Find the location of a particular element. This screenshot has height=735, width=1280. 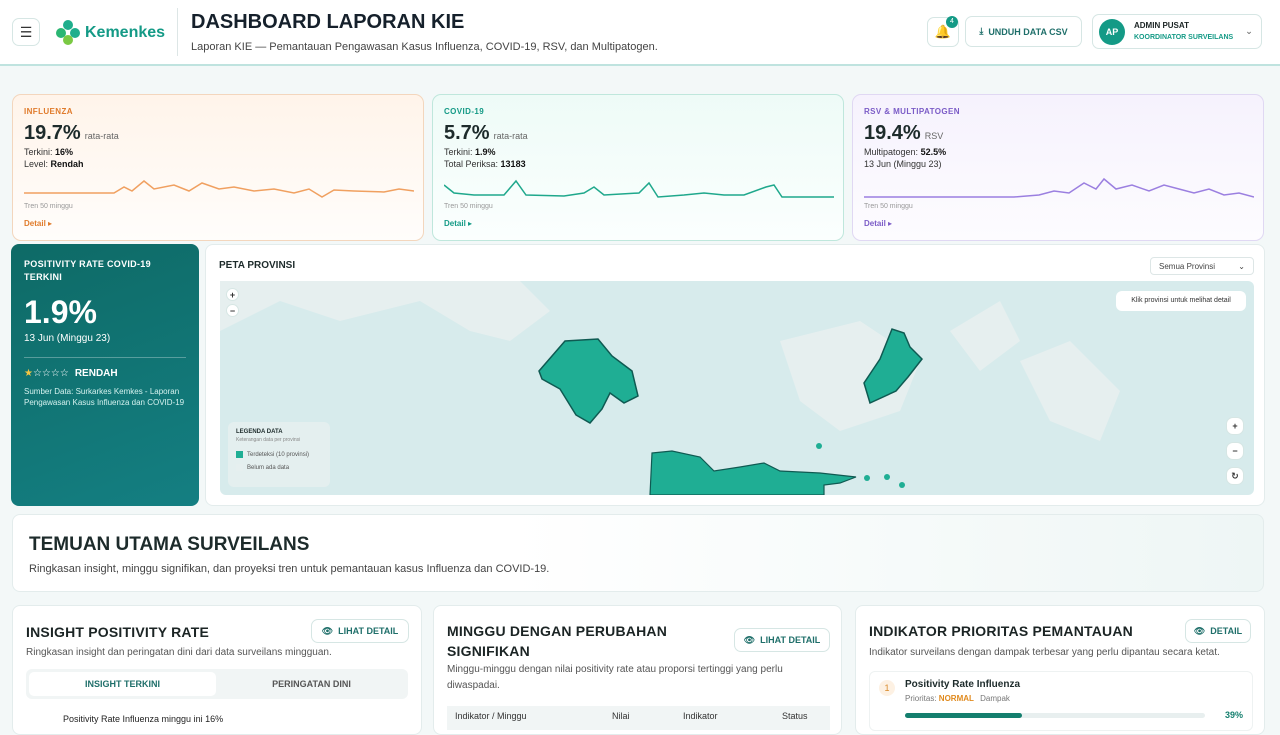

logo-icon is located at coordinates (68, 32).